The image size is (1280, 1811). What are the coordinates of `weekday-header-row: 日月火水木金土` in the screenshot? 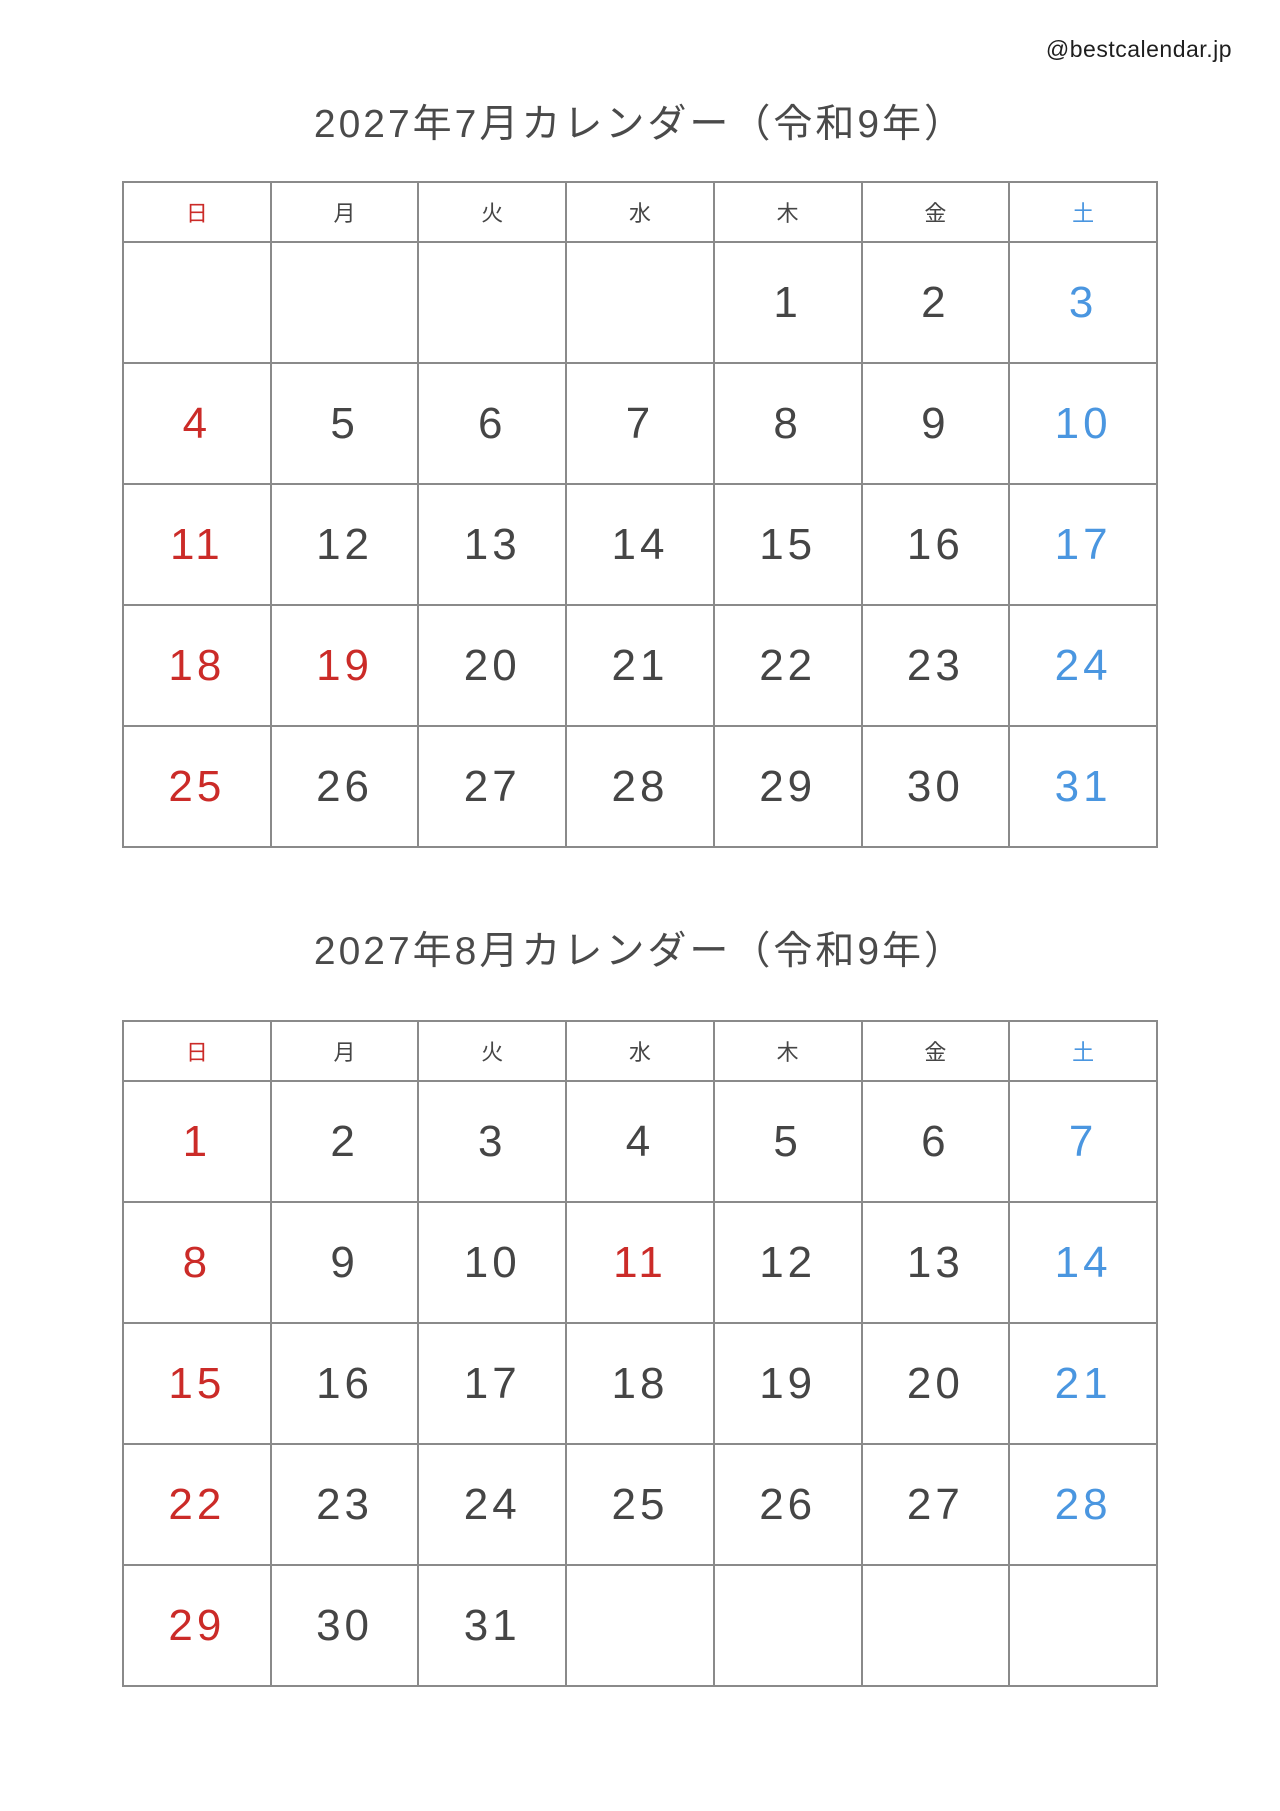 It's located at (640, 1051).